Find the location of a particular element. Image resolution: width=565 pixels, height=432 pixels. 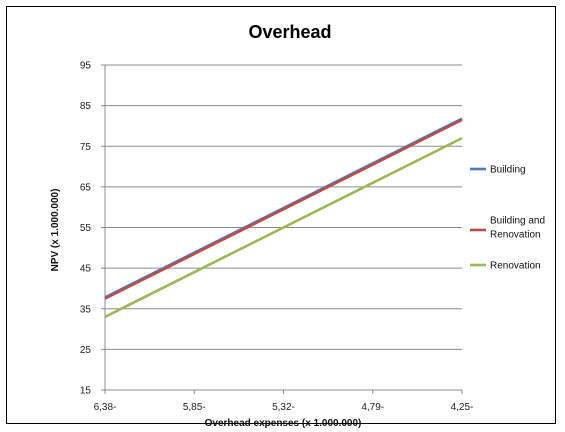

x-tick-labels: 6,38- 5,85- 5,32- 4,79- 4,25- is located at coordinates (284, 407).